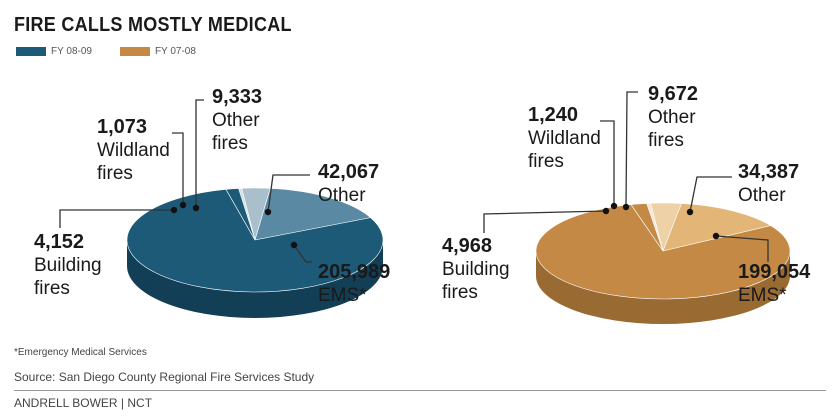 This screenshot has height=418, width=840. I want to click on legend-item-fy0708: FY 07-08, so click(157, 51).